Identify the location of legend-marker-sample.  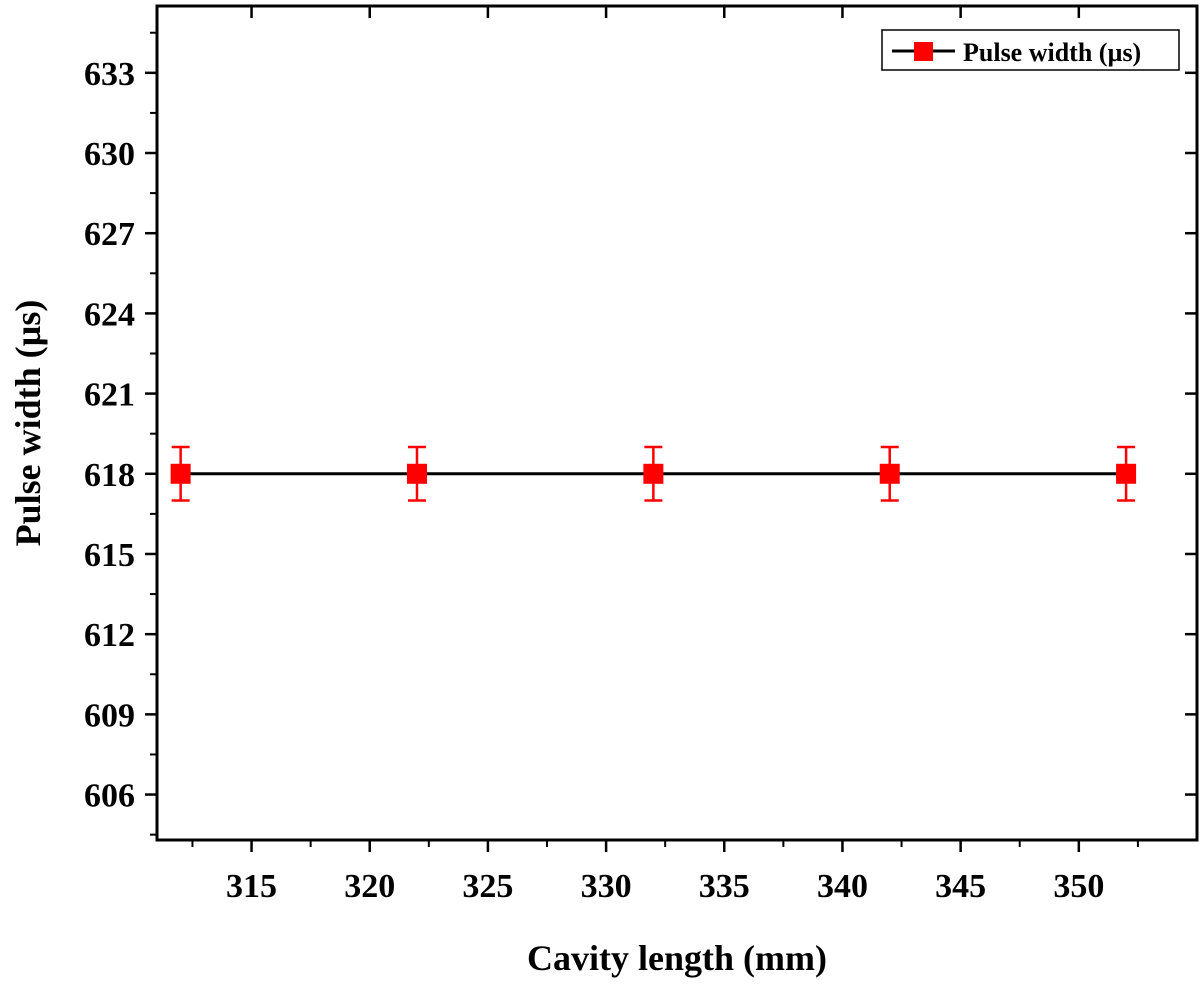
(923, 51).